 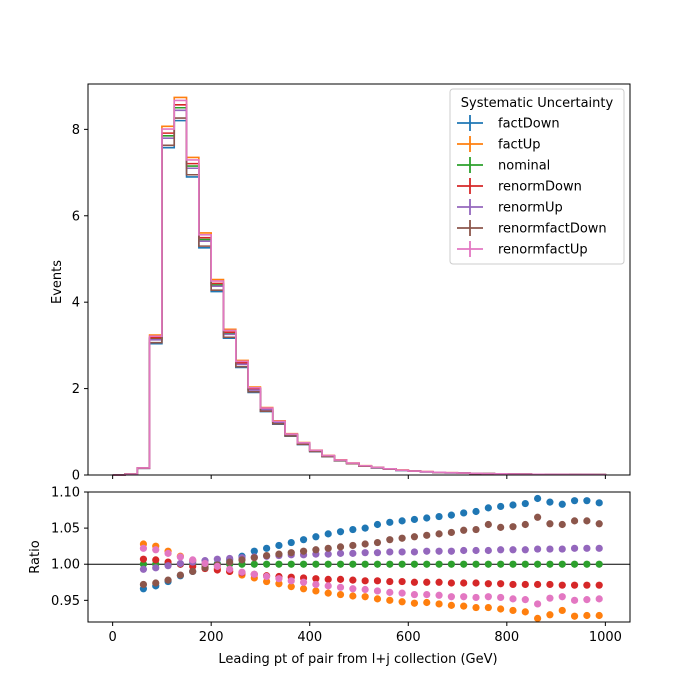 What do you see at coordinates (76, 476) in the screenshot?
I see `top-y-tick-label: 0` at bounding box center [76, 476].